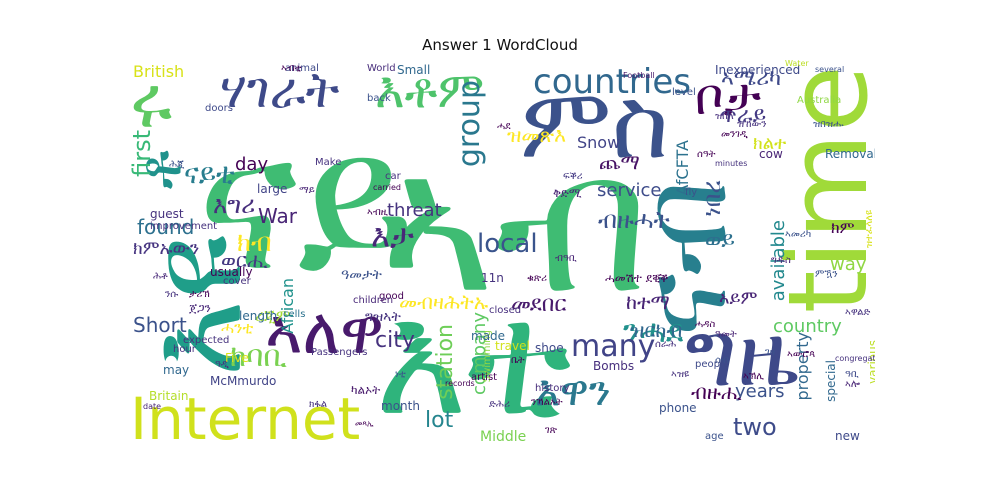  I want to click on word: World, so click(381, 68).